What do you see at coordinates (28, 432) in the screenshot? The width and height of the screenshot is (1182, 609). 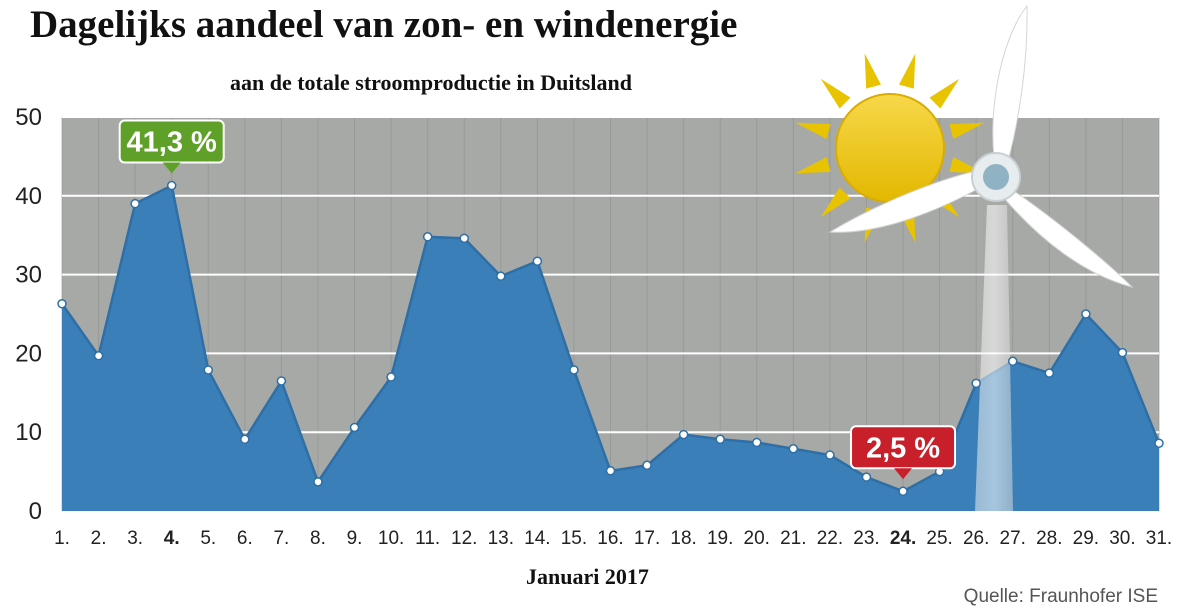 I see `y-tick-label: 10` at bounding box center [28, 432].